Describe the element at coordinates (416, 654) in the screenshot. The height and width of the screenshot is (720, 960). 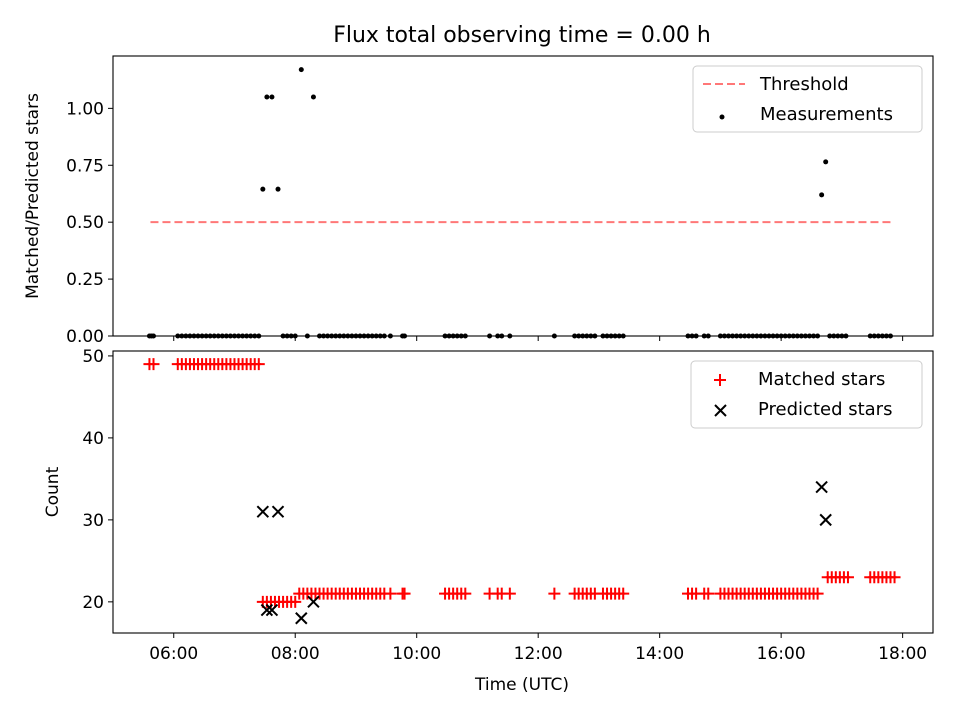
I see `x-tick-label: 10:00` at that location.